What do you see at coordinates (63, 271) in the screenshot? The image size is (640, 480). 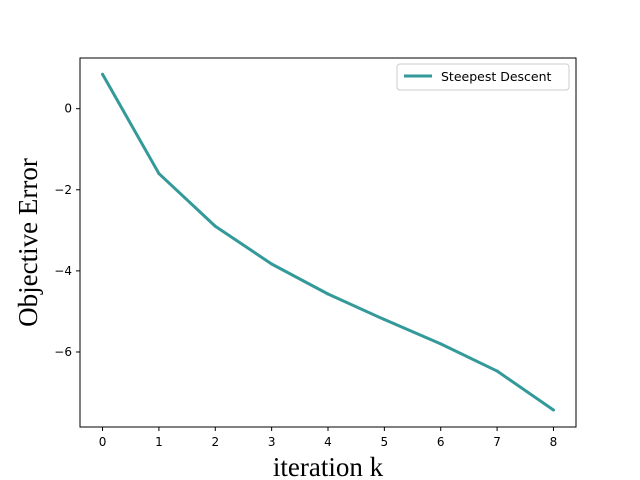 I see `y-tick-label-2: −4` at bounding box center [63, 271].